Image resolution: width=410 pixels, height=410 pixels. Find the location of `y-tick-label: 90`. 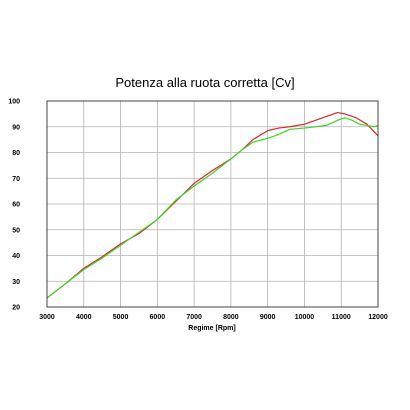

y-tick-label: 90 is located at coordinates (16, 127).